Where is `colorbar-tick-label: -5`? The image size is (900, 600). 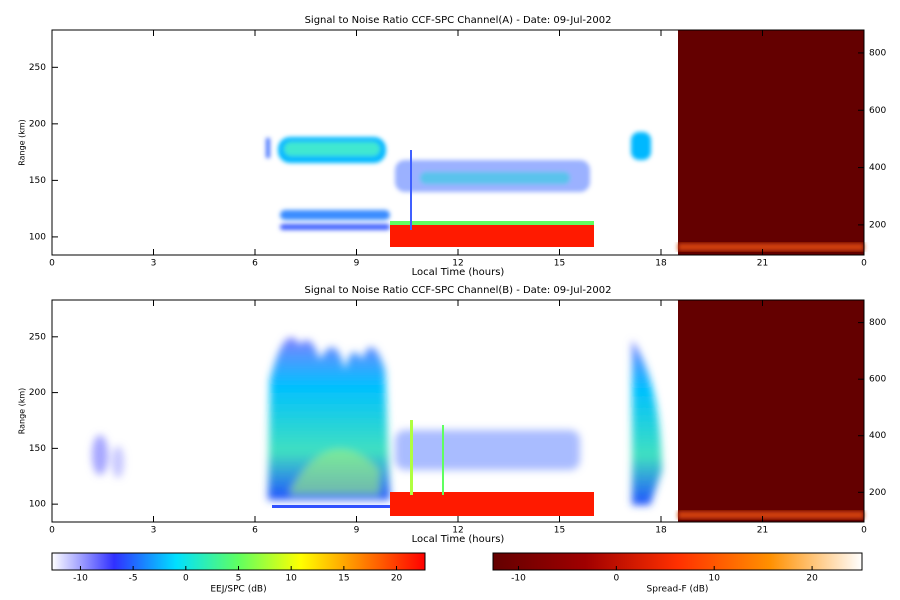
colorbar-tick-label: -5 is located at coordinates (133, 579).